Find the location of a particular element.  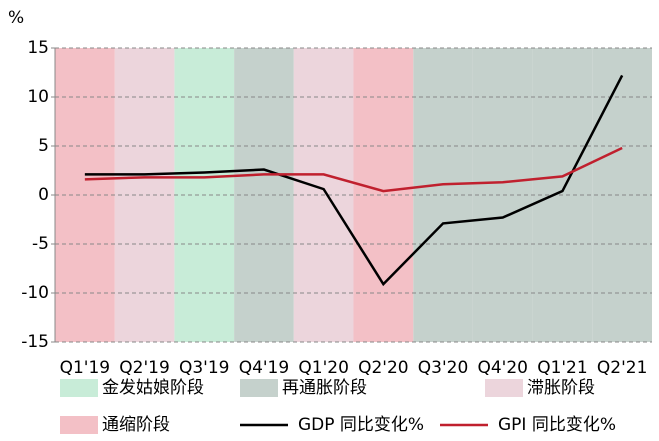

x-tick-label: Q1'20 is located at coordinates (323, 368).